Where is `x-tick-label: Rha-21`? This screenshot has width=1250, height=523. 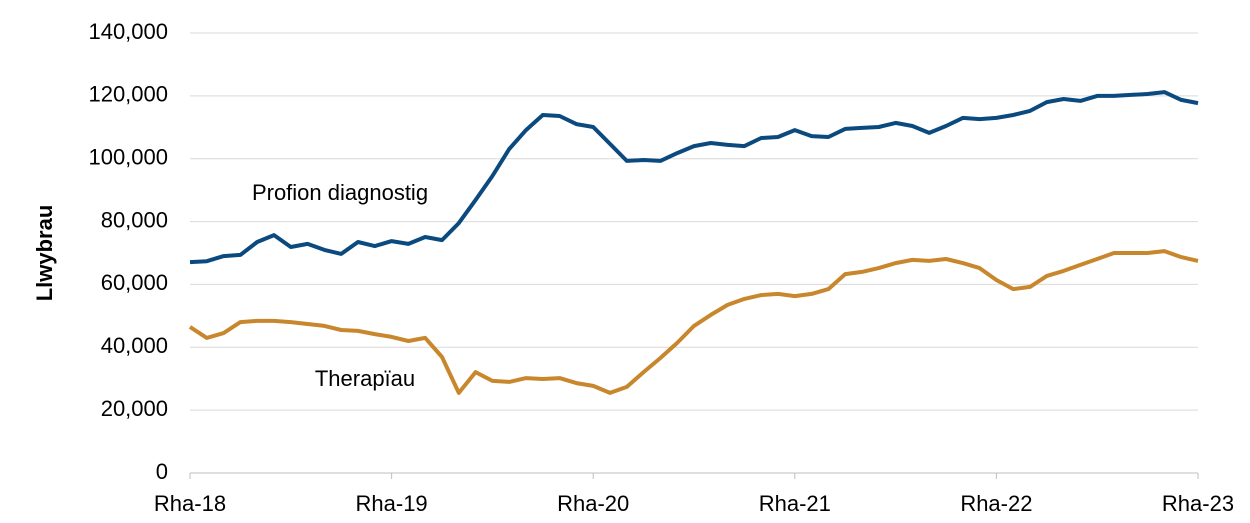
x-tick-label: Rha-21 is located at coordinates (795, 503).